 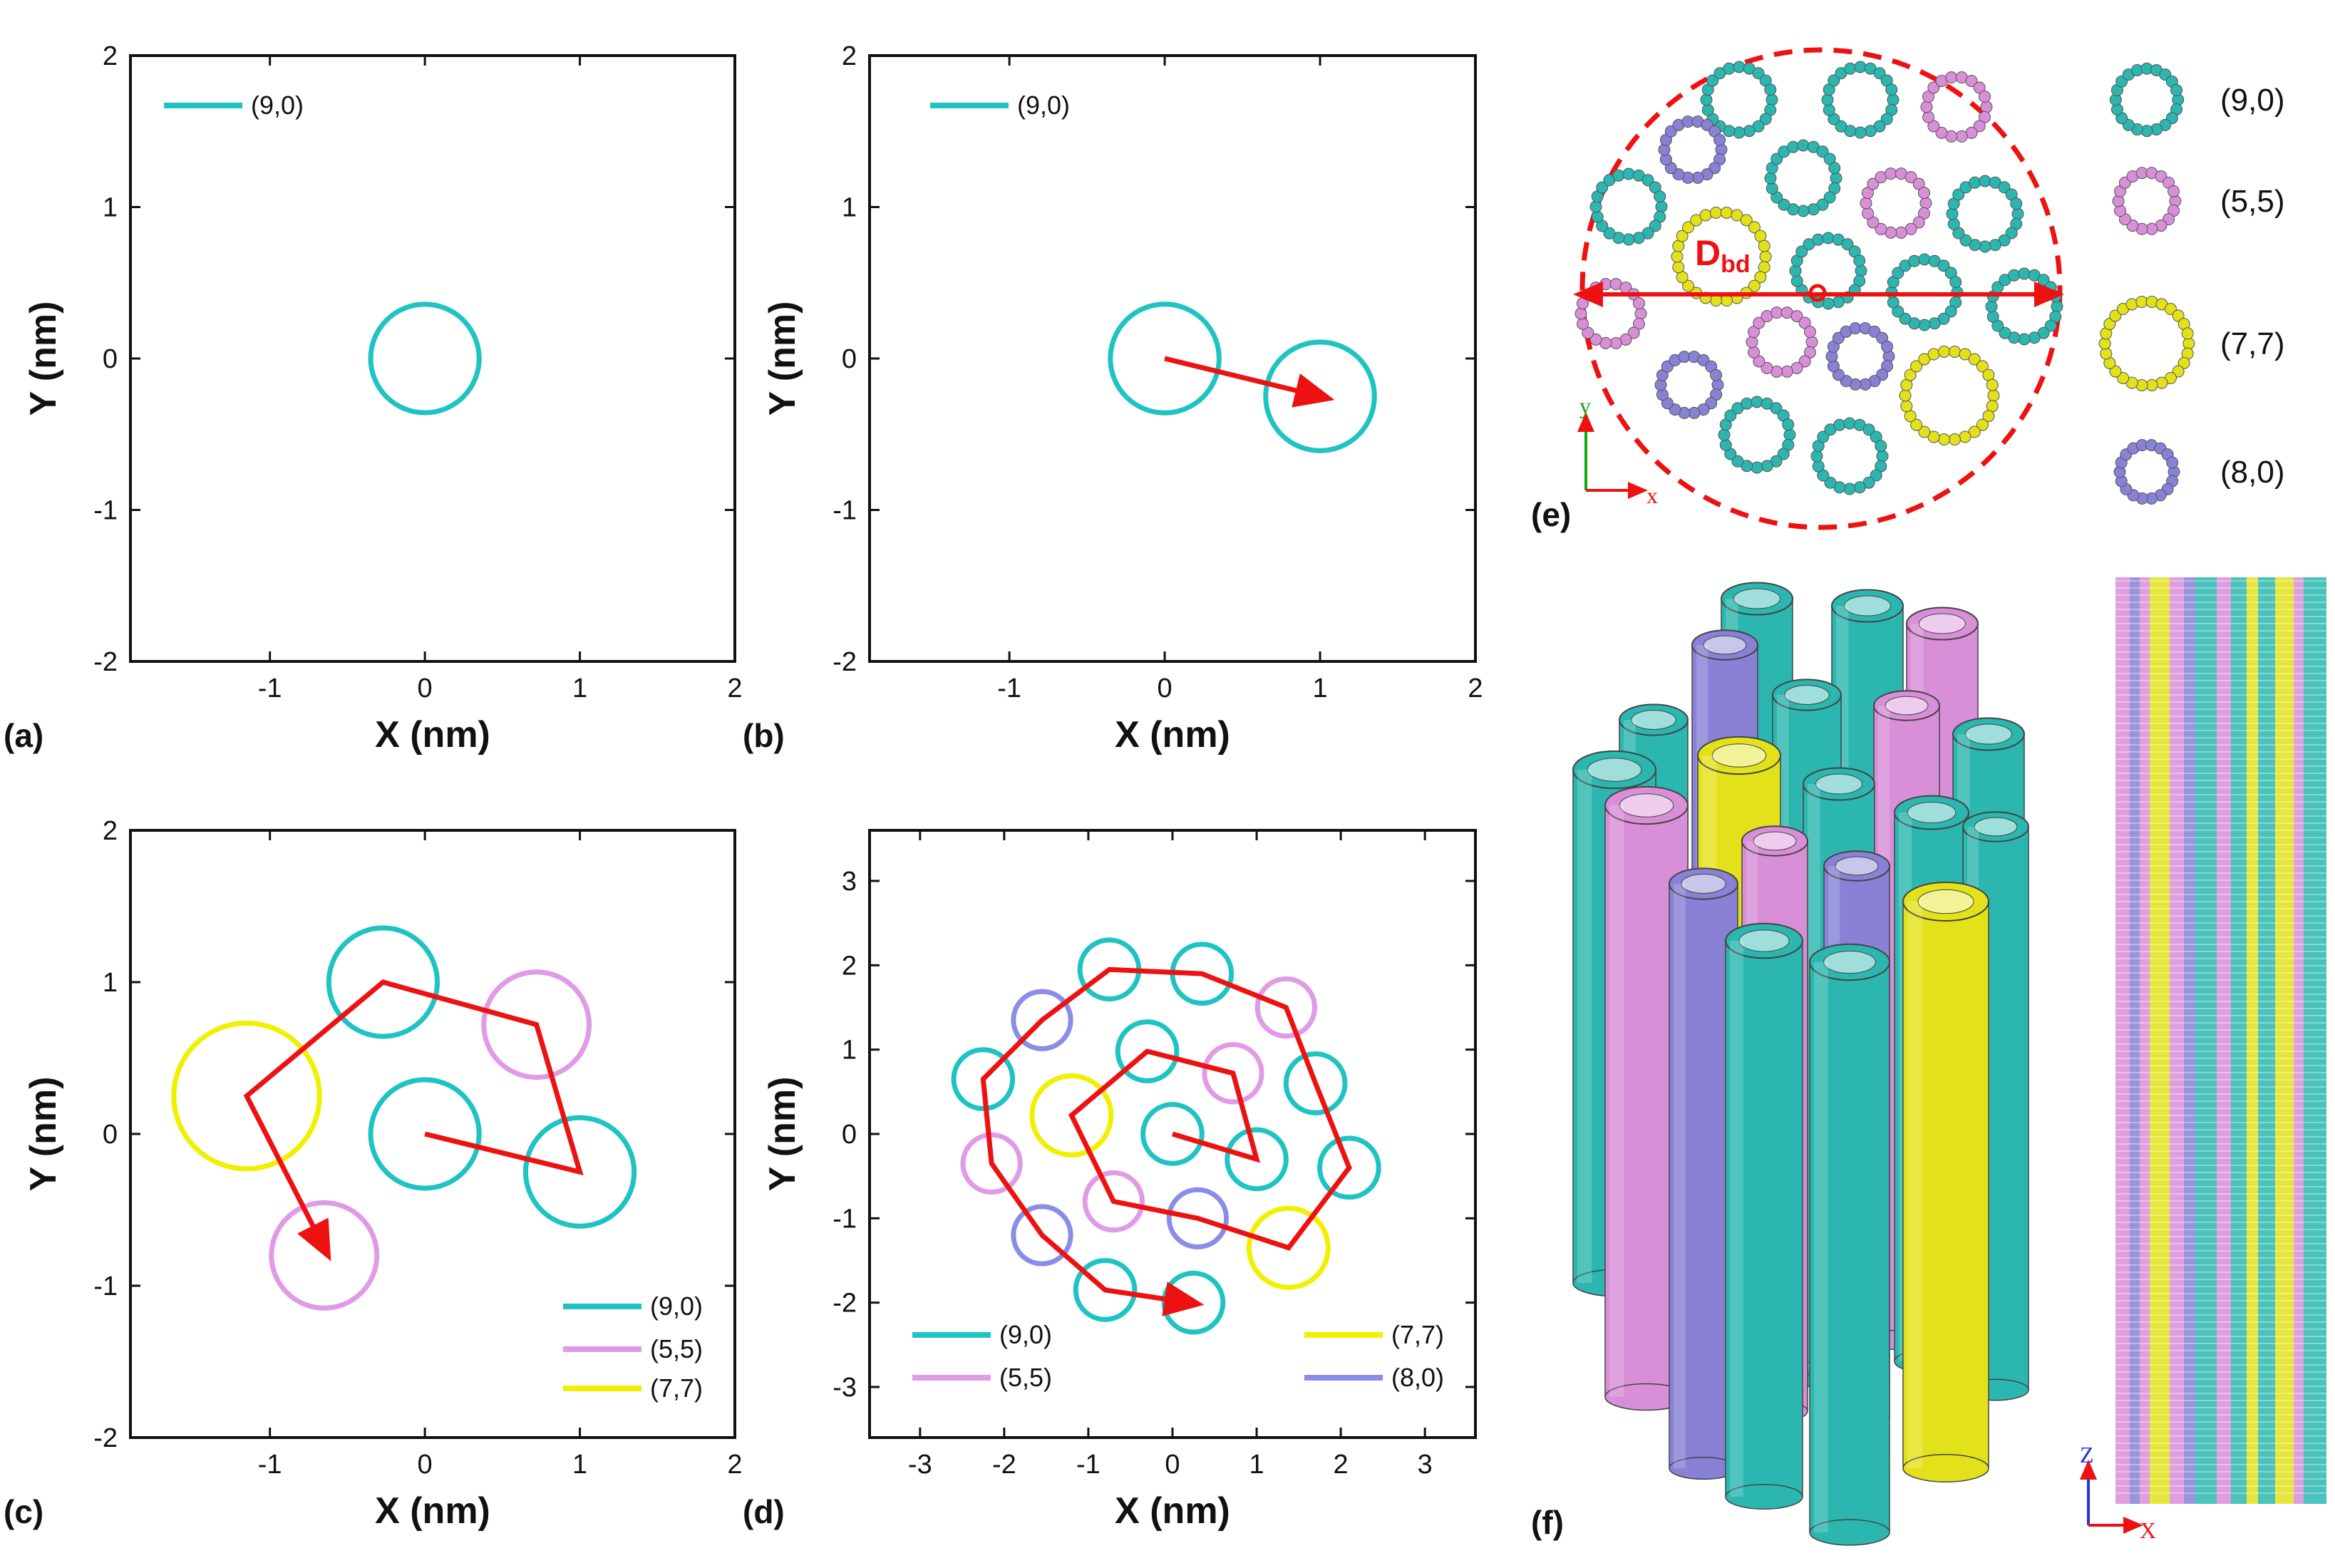 I want to click on e-legend-label: (7,7), so click(x=2252, y=344).